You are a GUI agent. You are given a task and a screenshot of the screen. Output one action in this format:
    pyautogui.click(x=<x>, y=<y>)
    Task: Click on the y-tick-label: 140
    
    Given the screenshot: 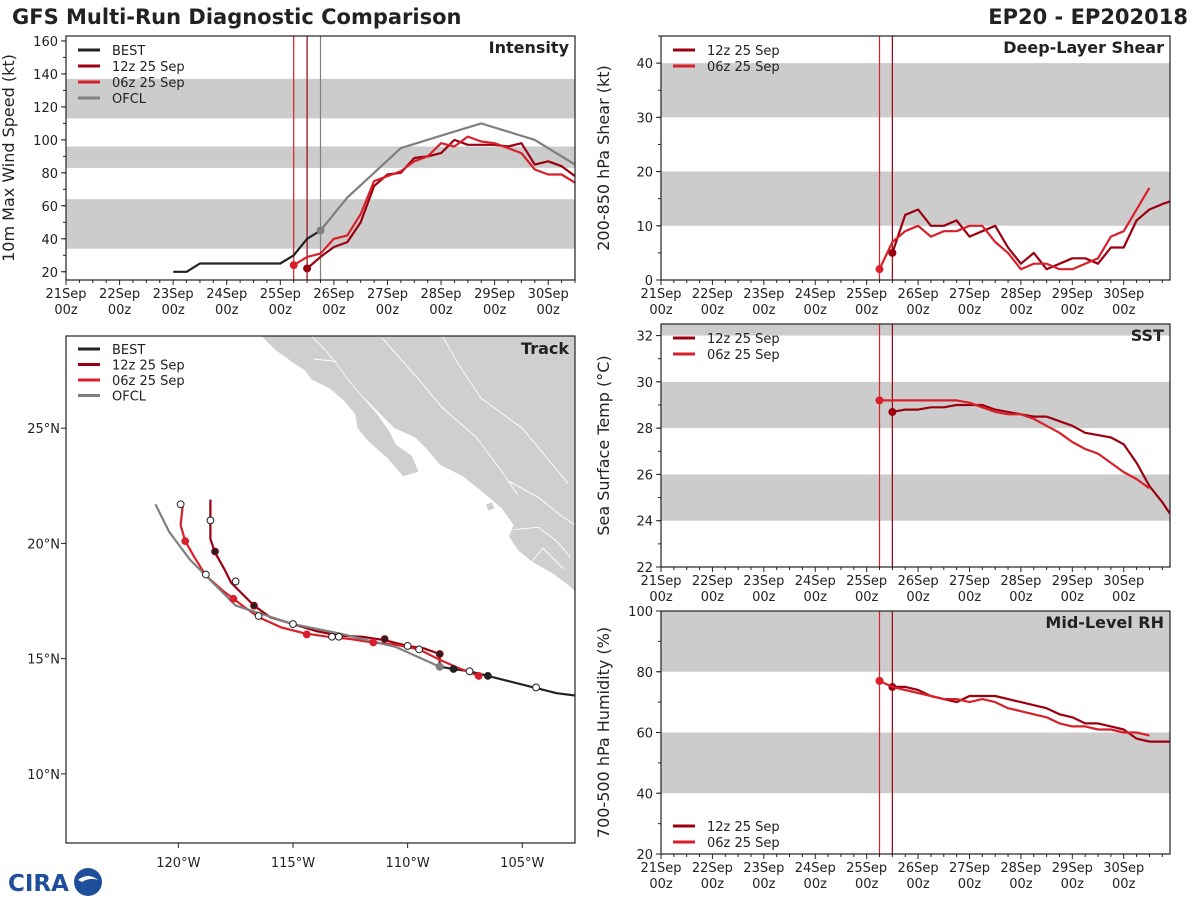 What is the action you would take?
    pyautogui.click(x=45, y=75)
    